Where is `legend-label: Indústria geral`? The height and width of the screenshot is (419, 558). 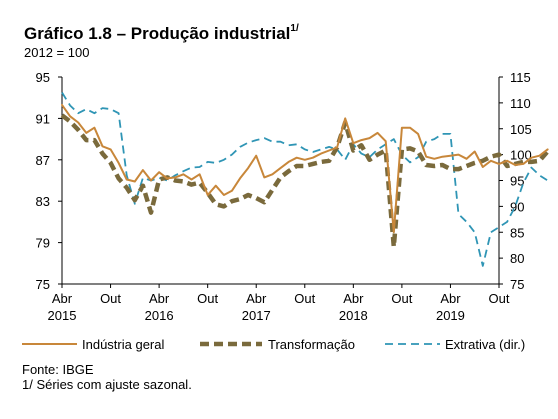 legend-label: Indústria geral is located at coordinates (123, 344).